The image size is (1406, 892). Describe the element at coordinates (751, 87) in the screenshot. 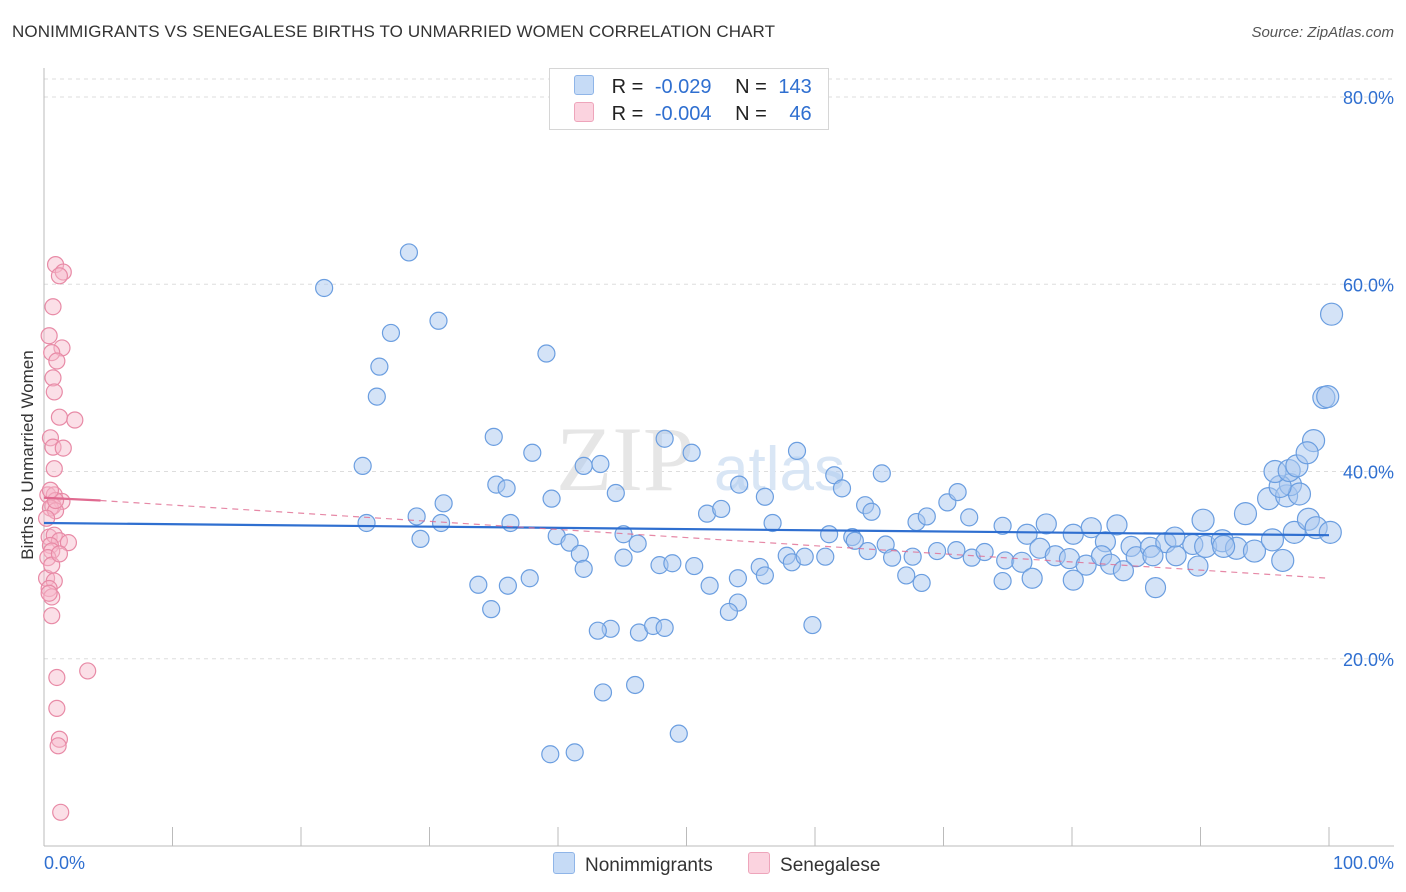

I see `legend-n-label: N =` at that location.